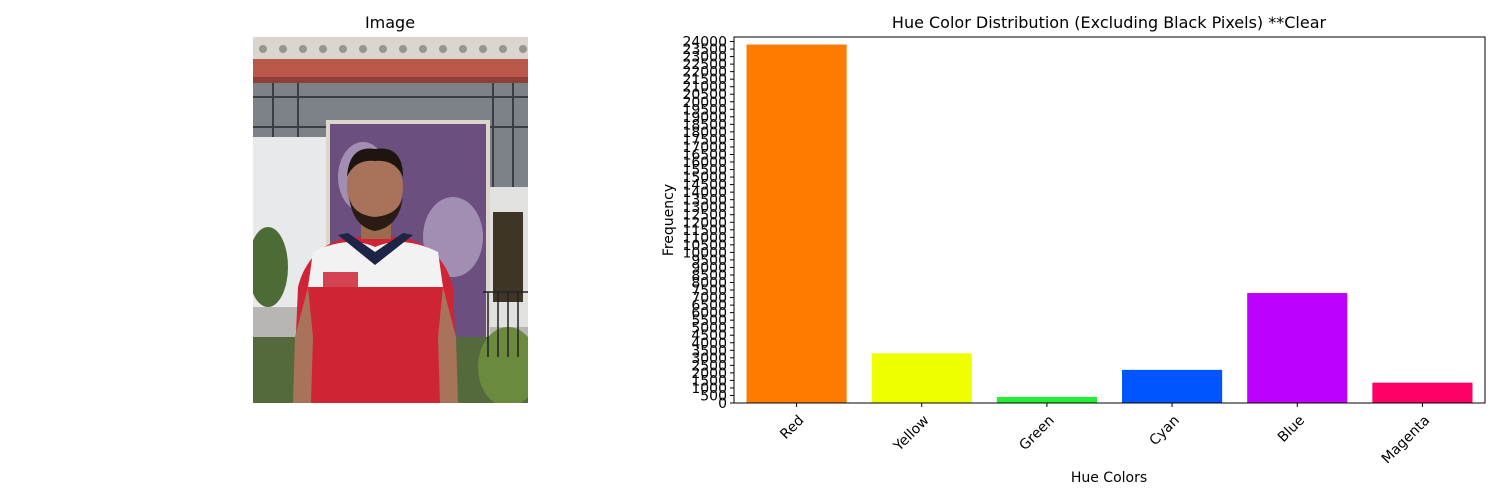 Image resolution: width=1500 pixels, height=500 pixels. What do you see at coordinates (709, 268) in the screenshot?
I see `y-tick-label: 9000` at bounding box center [709, 268].